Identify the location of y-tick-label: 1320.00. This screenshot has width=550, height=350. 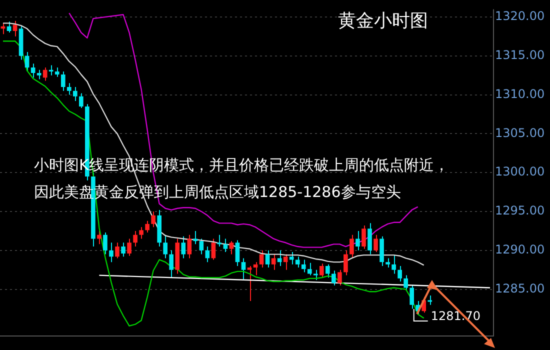
(520, 16).